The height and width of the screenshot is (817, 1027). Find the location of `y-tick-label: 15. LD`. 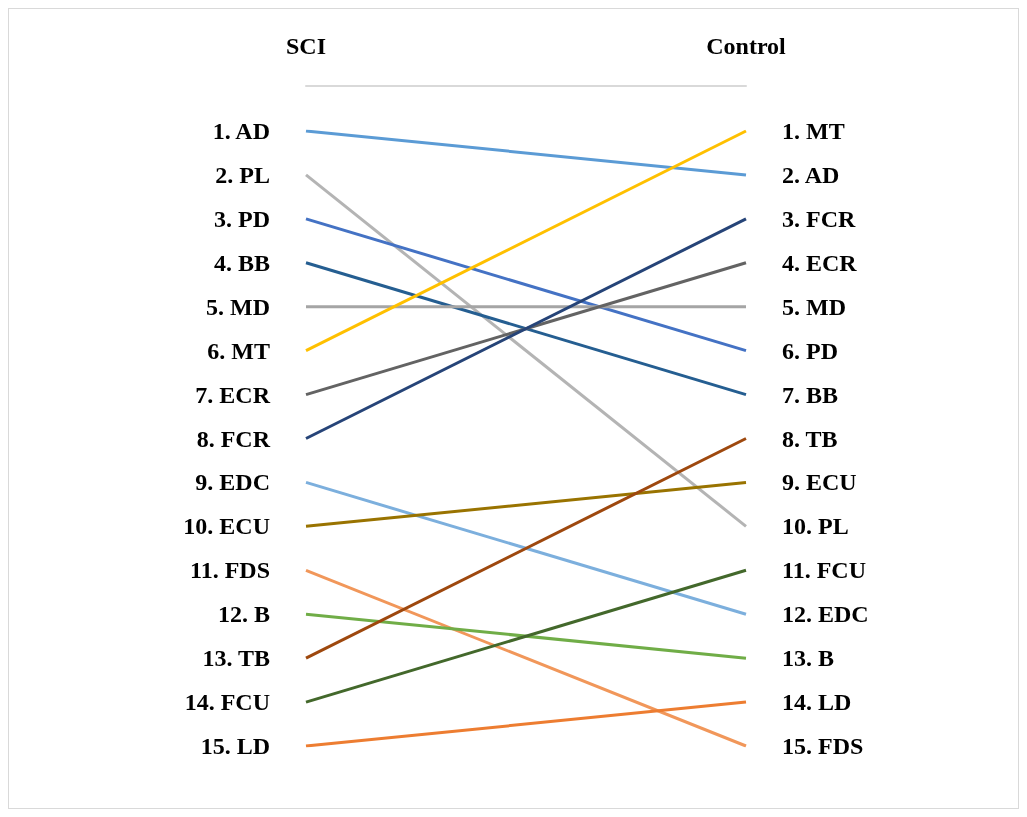

y-tick-label: 15. LD is located at coordinates (235, 746).